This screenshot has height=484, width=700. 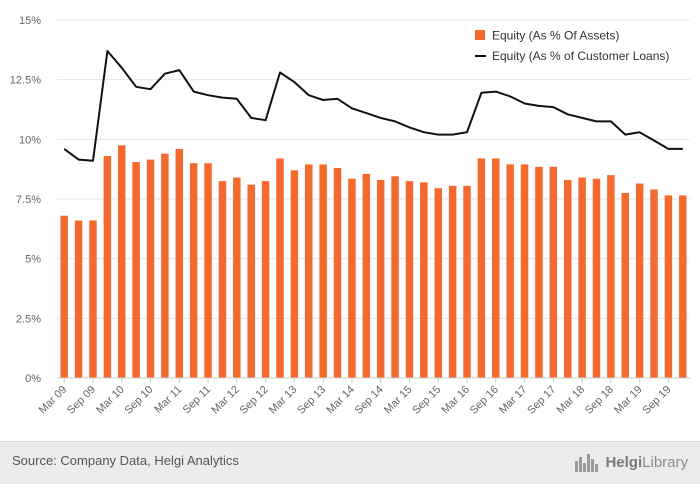 I want to click on x-tick-label: Mar 11, so click(x=168, y=400).